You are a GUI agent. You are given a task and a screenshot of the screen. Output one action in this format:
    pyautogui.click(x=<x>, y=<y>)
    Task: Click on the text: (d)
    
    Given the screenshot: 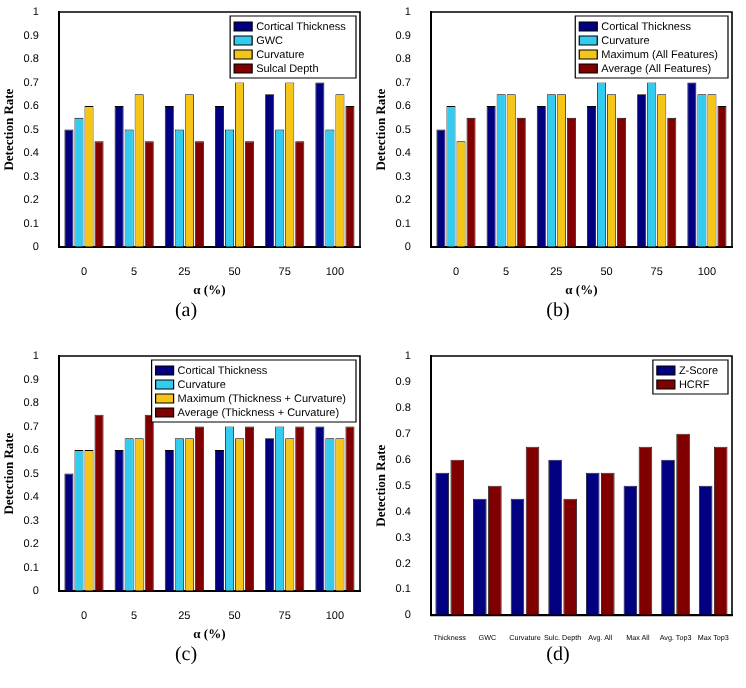 What is the action you would take?
    pyautogui.click(x=558, y=655)
    